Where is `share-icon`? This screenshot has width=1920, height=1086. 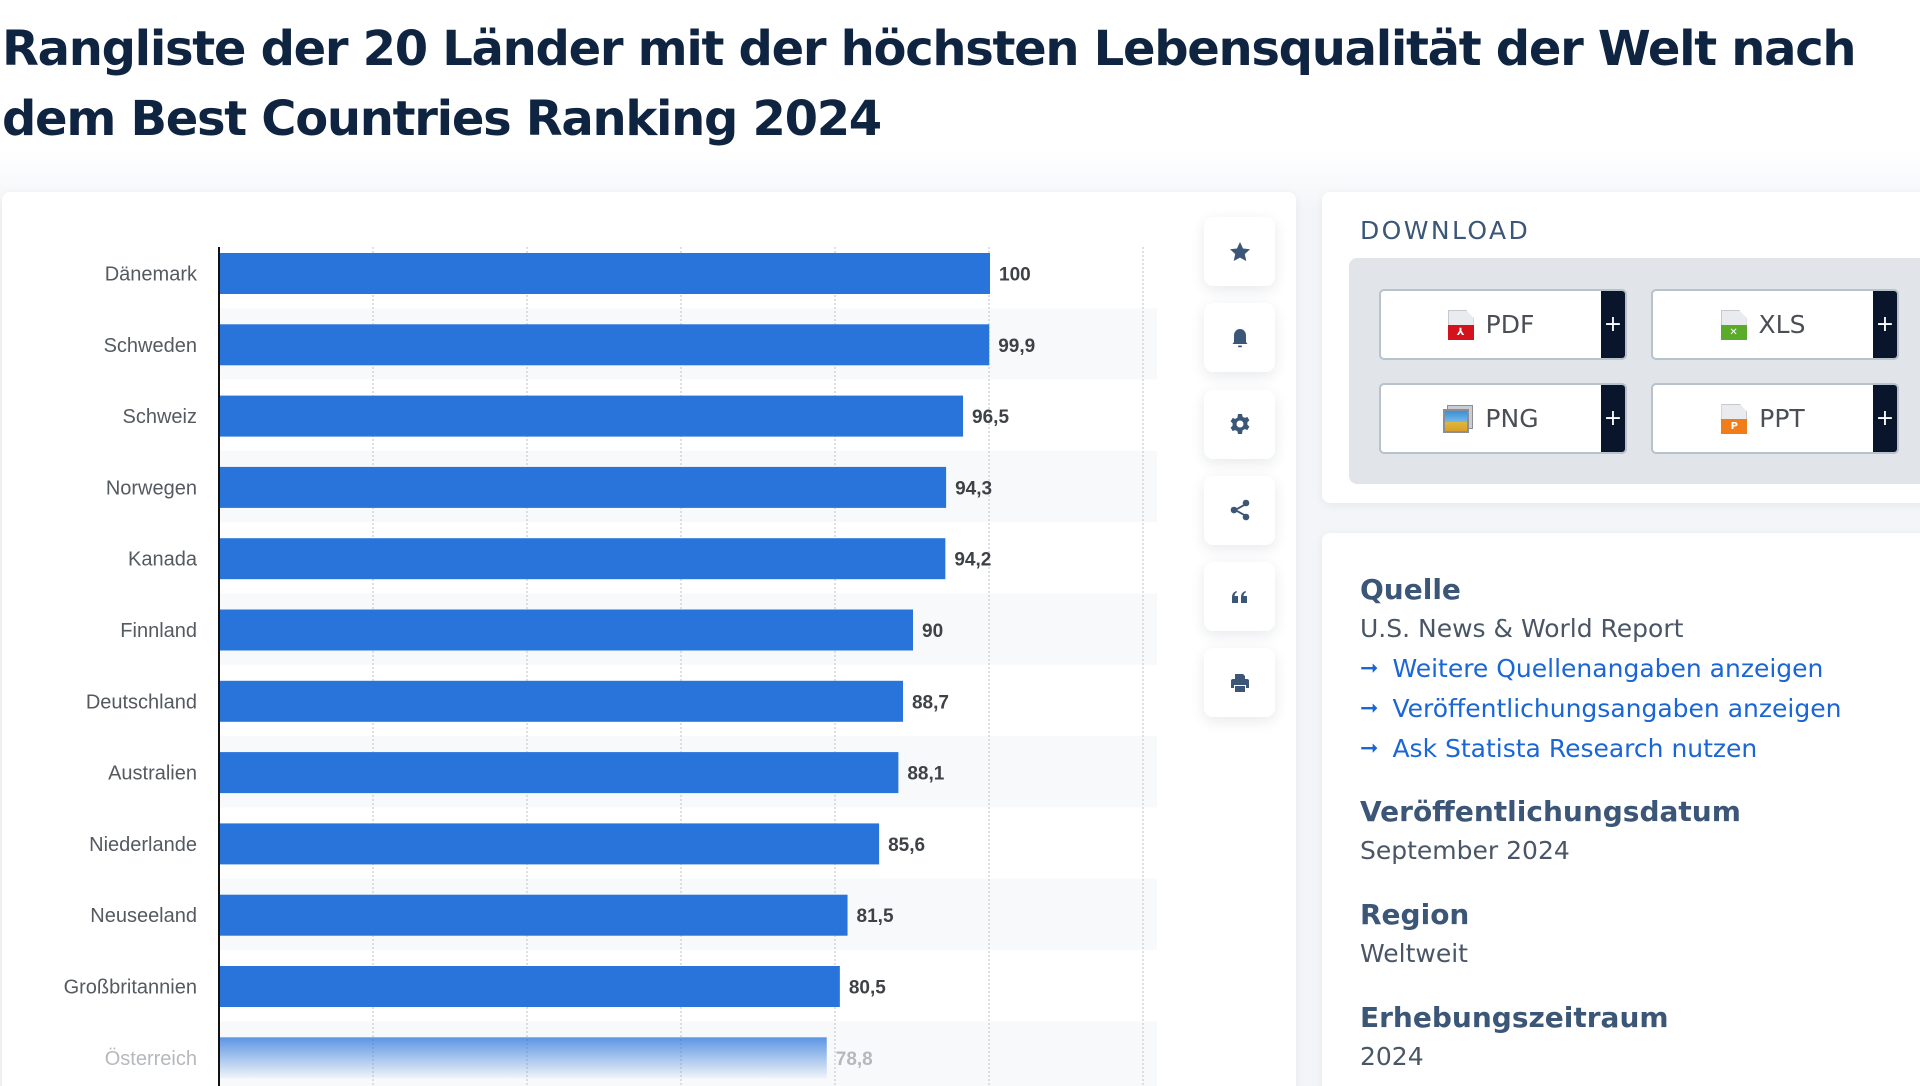 share-icon is located at coordinates (1239, 510).